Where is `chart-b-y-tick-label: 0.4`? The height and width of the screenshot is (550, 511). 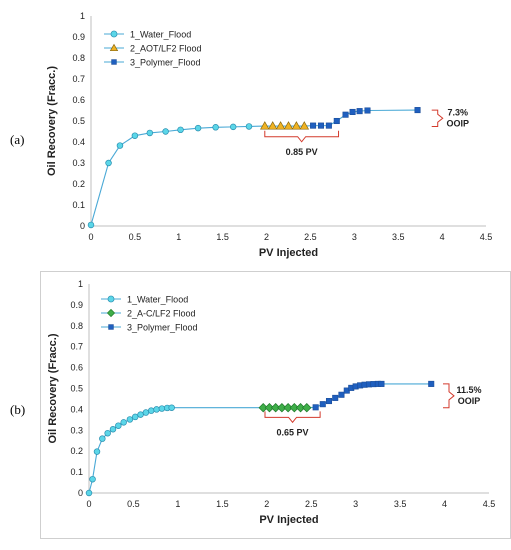 chart-b-y-tick-label: 0.4 is located at coordinates (76, 409).